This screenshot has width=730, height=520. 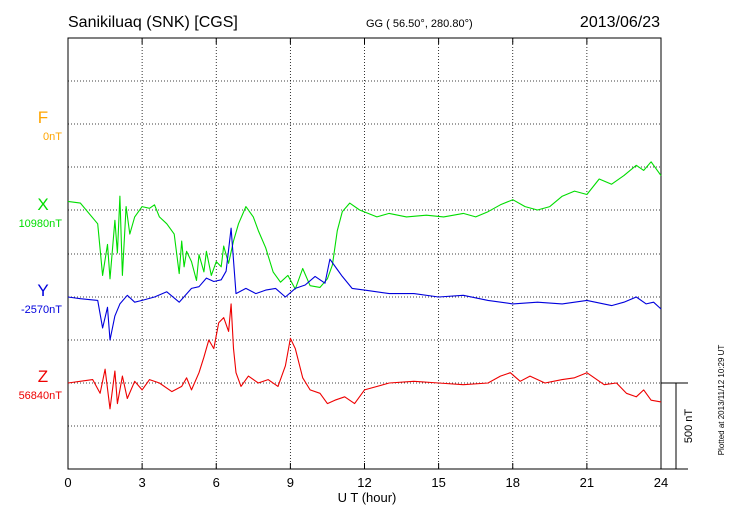 What do you see at coordinates (367, 497) in the screenshot?
I see `x-axis-label: U T (hour)` at bounding box center [367, 497].